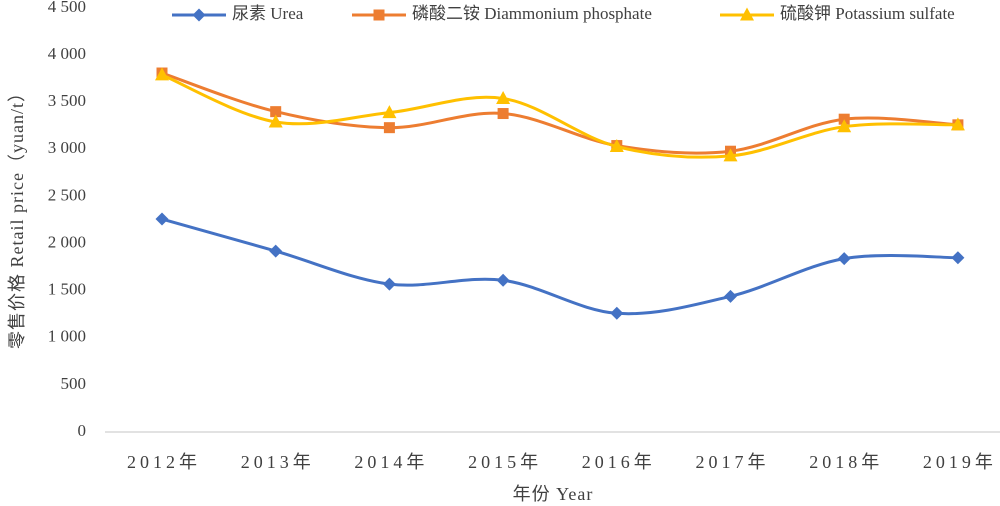  Describe the element at coordinates (67, 147) in the screenshot. I see `y-tick-label: 3 000` at that location.